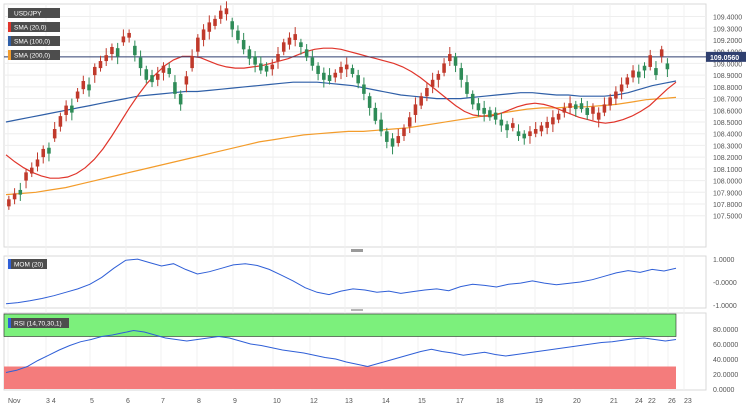 This screenshot has width=749, height=414. What do you see at coordinates (727, 205) in the screenshot?
I see `y-tick-label: 107.8000` at bounding box center [727, 205].